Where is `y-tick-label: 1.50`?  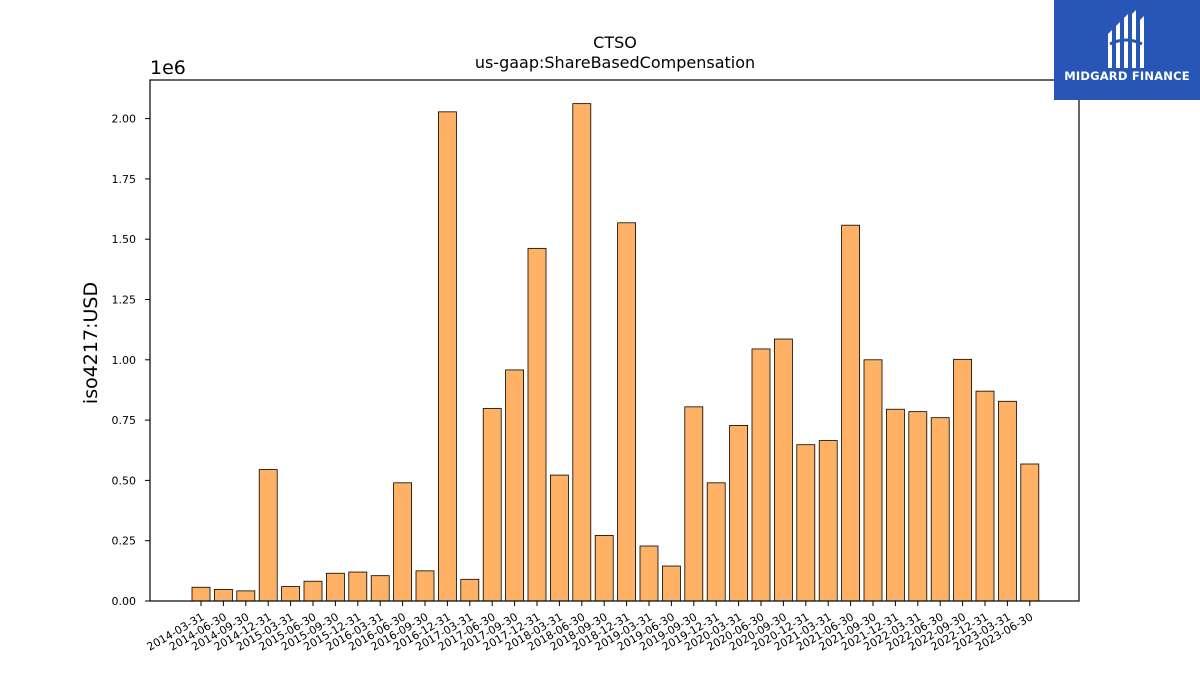
y-tick-label: 1.50 is located at coordinates (124, 239).